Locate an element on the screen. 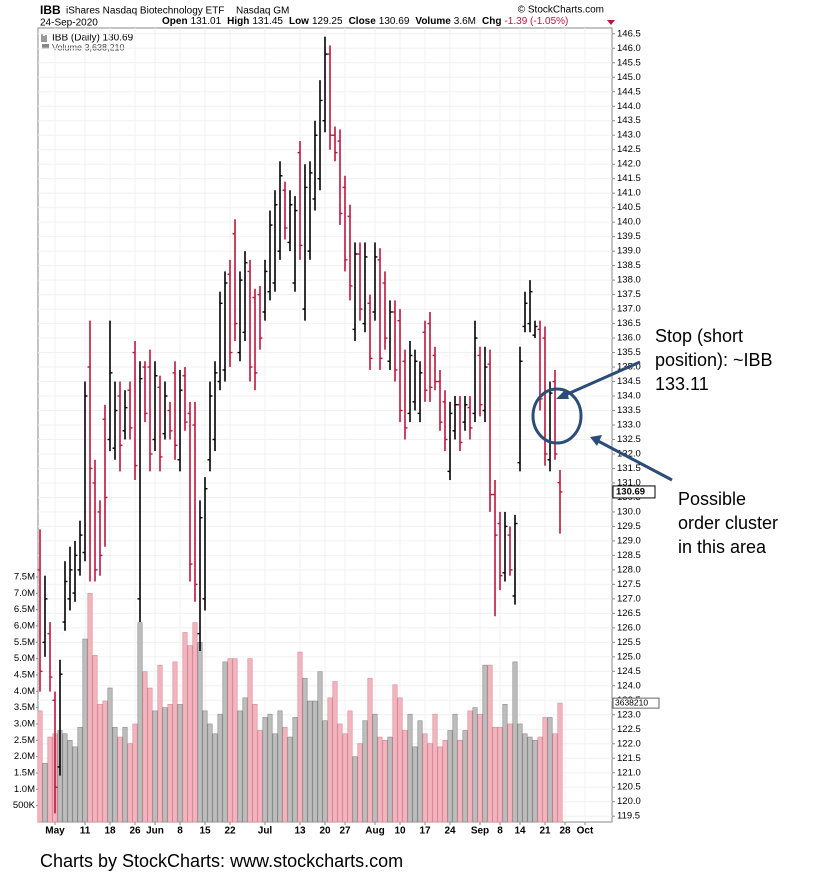 This screenshot has width=822, height=893. y-tick-label: 121.0 is located at coordinates (629, 772).